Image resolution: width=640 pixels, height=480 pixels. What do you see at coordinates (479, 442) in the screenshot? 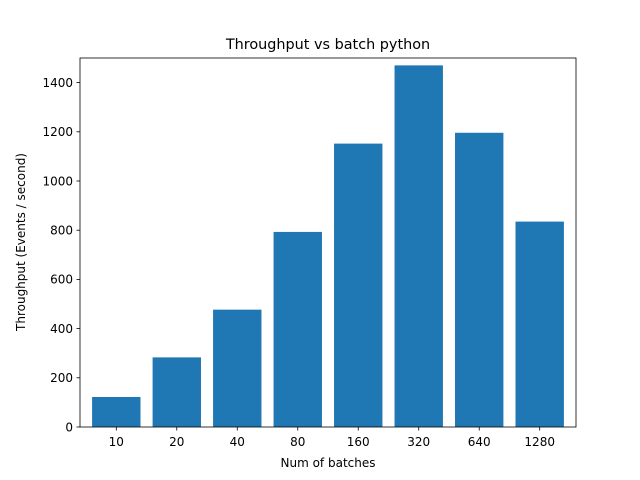
I see `x-tick-label-640: 640` at bounding box center [479, 442].